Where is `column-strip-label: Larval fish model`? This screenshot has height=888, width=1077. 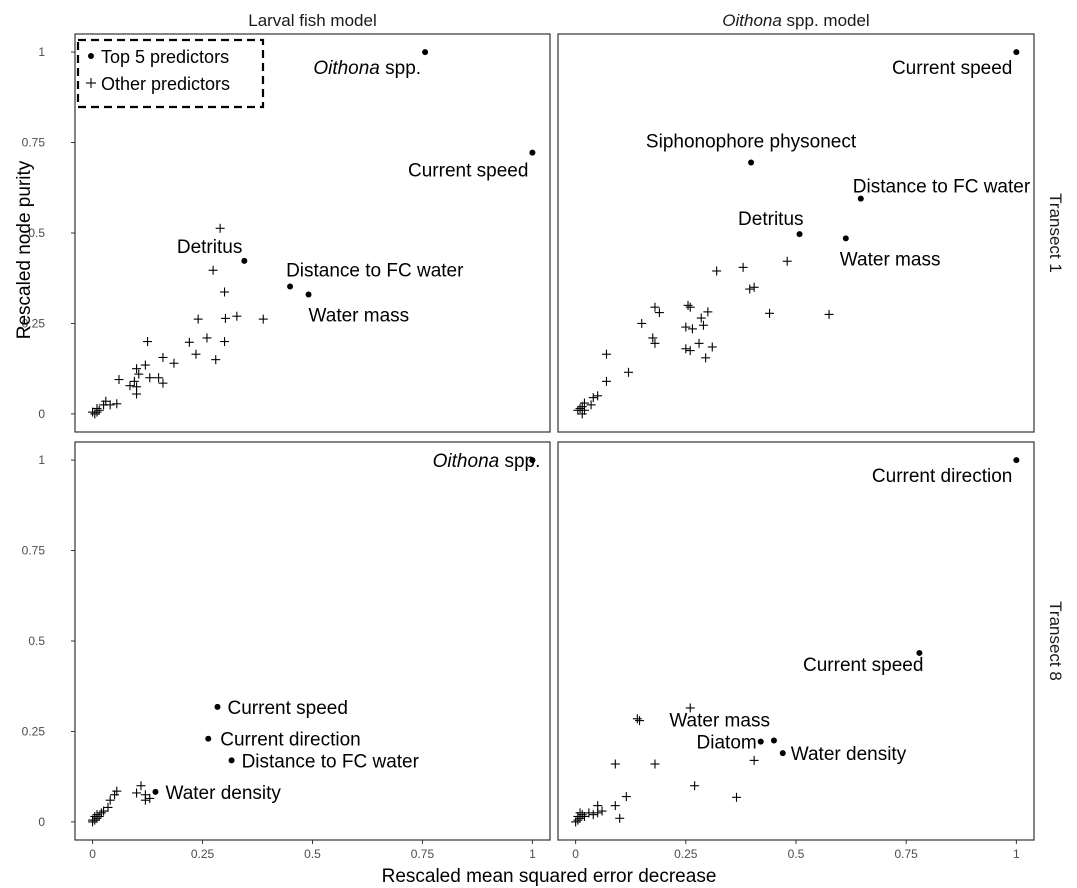
column-strip-label: Larval fish model is located at coordinates (312, 20).